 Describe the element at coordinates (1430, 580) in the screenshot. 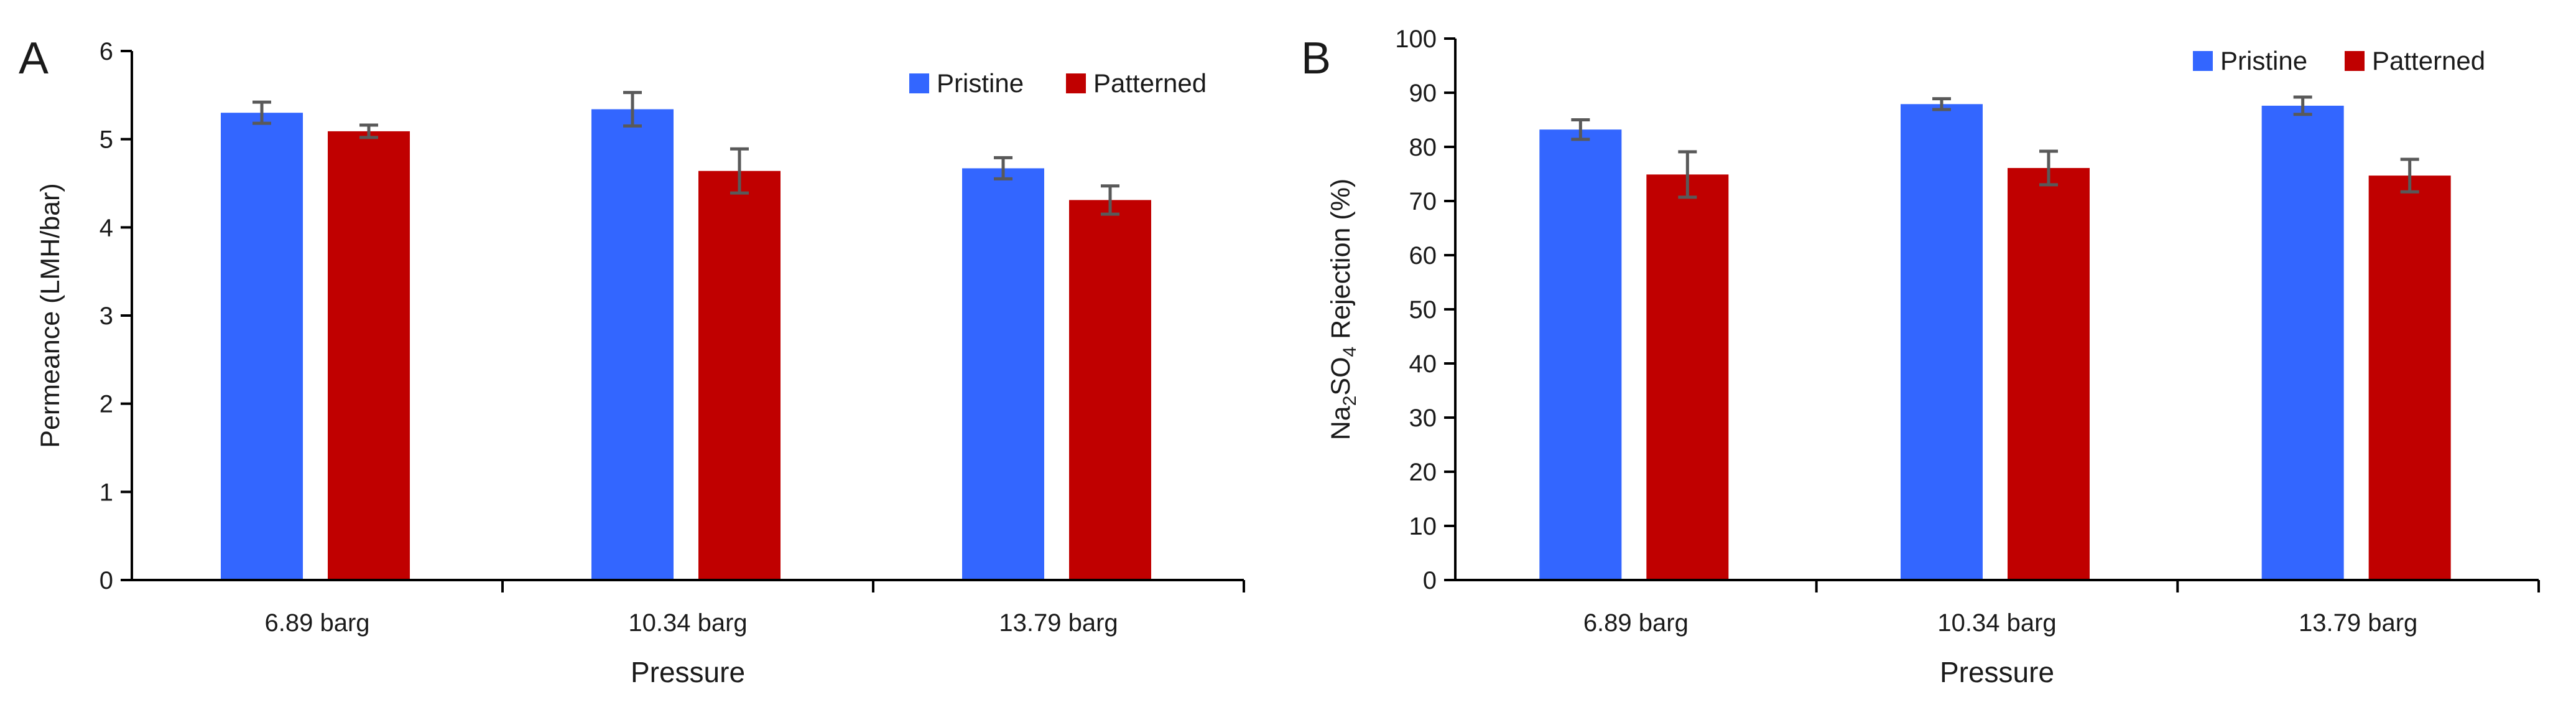

I see `panel-b-ytick-label: 0` at that location.